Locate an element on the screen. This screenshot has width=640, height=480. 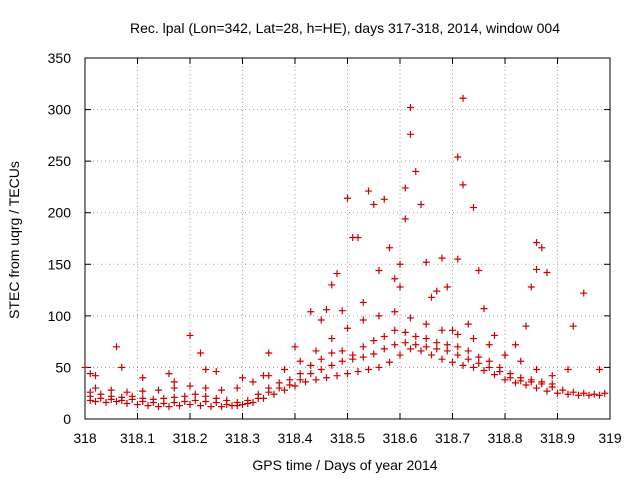
y-tick-label: 250 is located at coordinates (60, 161).